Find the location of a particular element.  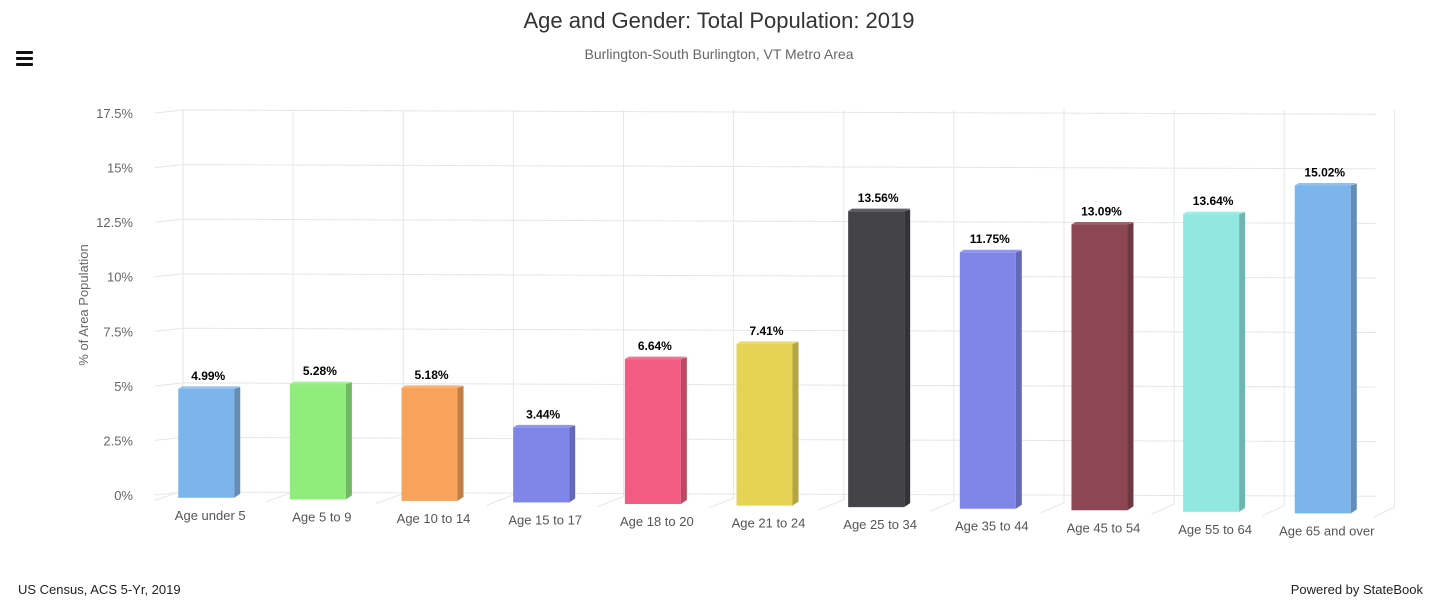

data-label: 5.28% is located at coordinates (320, 371).